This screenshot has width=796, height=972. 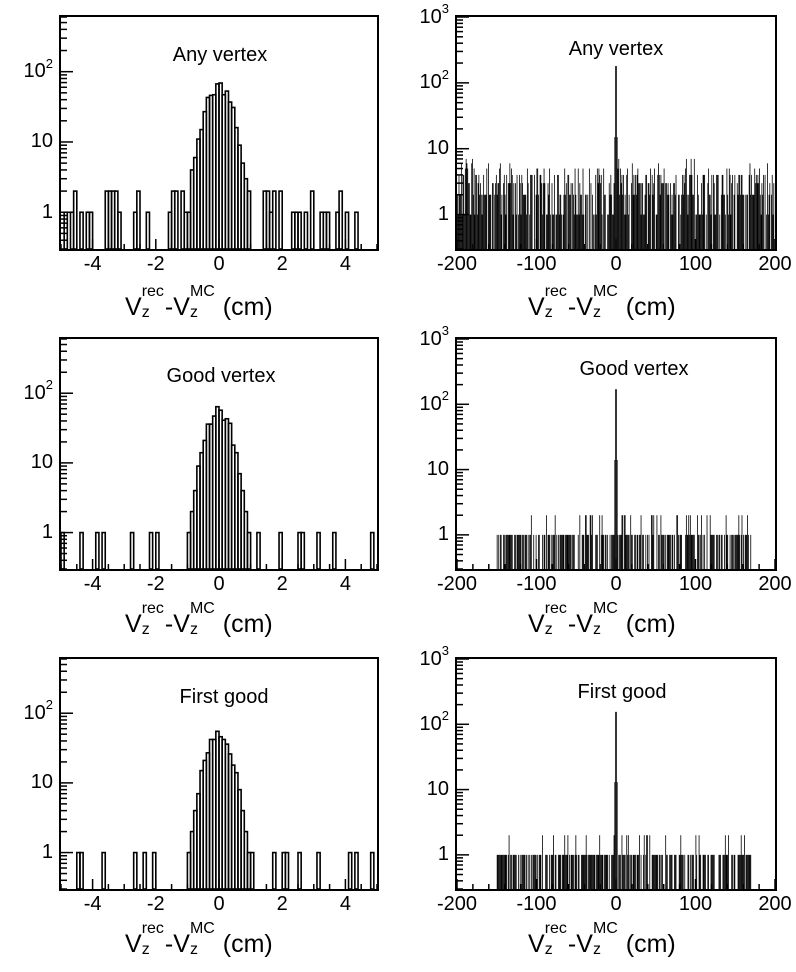 I want to click on y-tick-exponent: 3, so click(x=445, y=650).